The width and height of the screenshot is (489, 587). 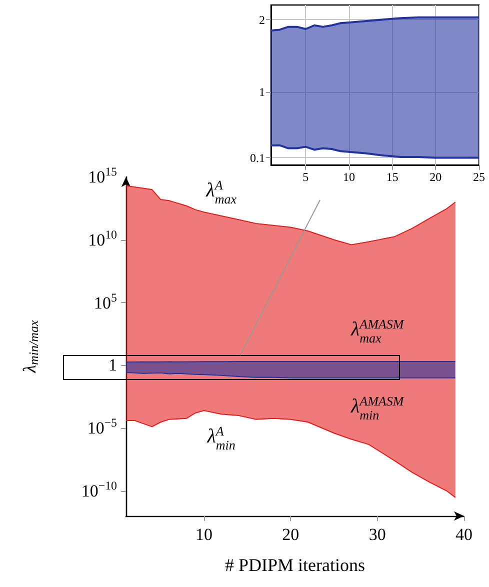 What do you see at coordinates (102, 175) in the screenshot?
I see `y-tick-label: 10$^{15}$` at bounding box center [102, 175].